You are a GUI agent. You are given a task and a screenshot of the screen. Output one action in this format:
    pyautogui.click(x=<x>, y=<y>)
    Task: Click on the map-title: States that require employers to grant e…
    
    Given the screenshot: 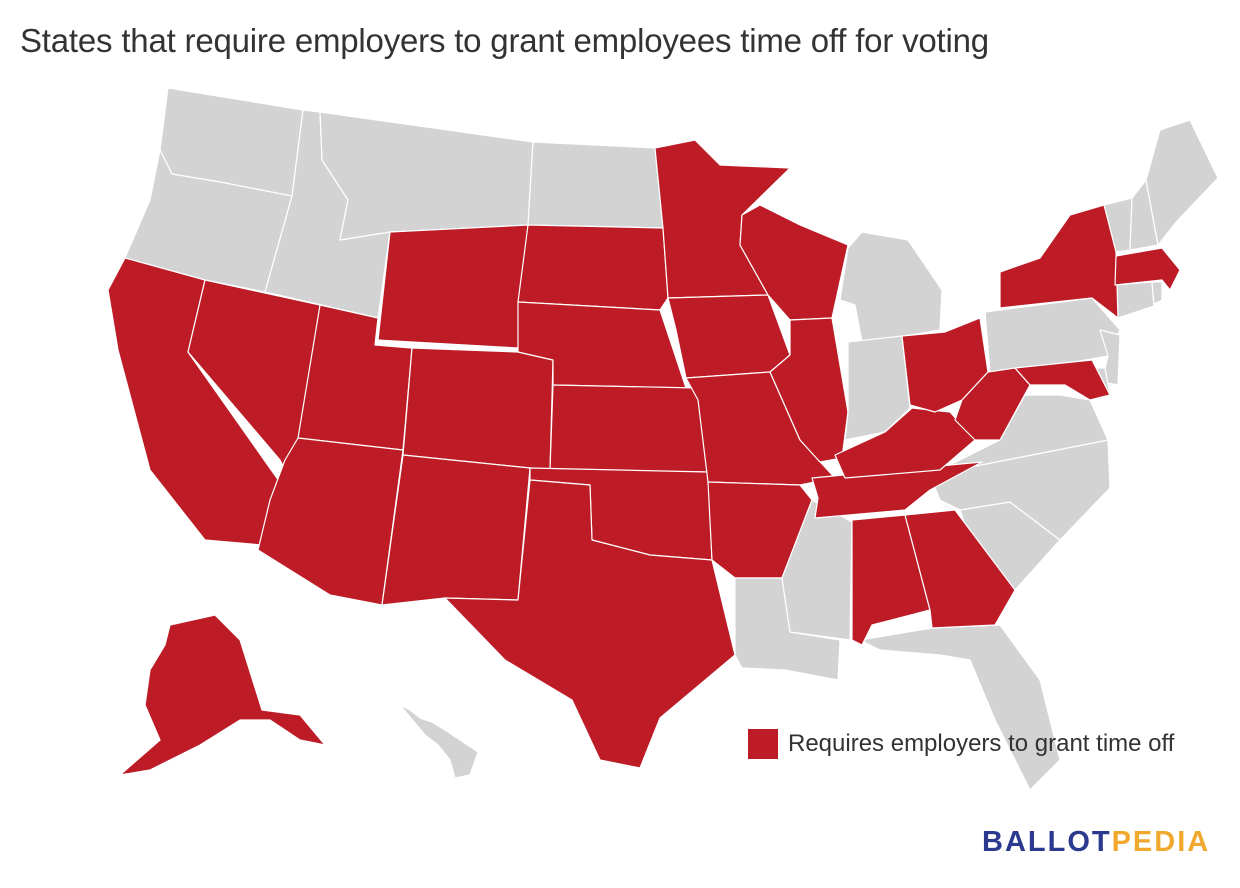 What is the action you would take?
    pyautogui.click(x=504, y=40)
    